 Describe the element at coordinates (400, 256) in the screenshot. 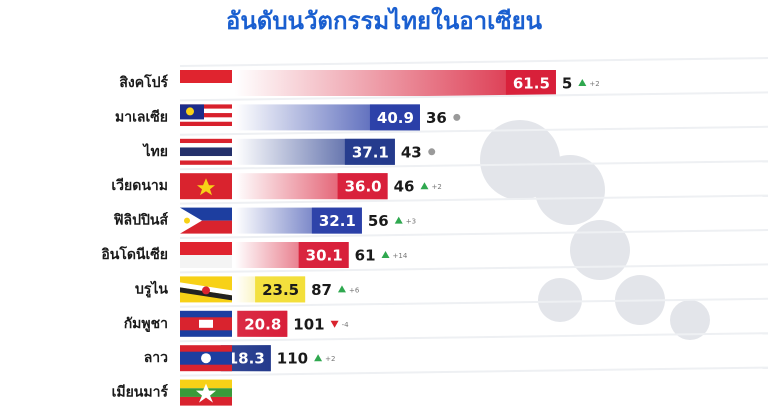

I see `rank-change: +14` at that location.